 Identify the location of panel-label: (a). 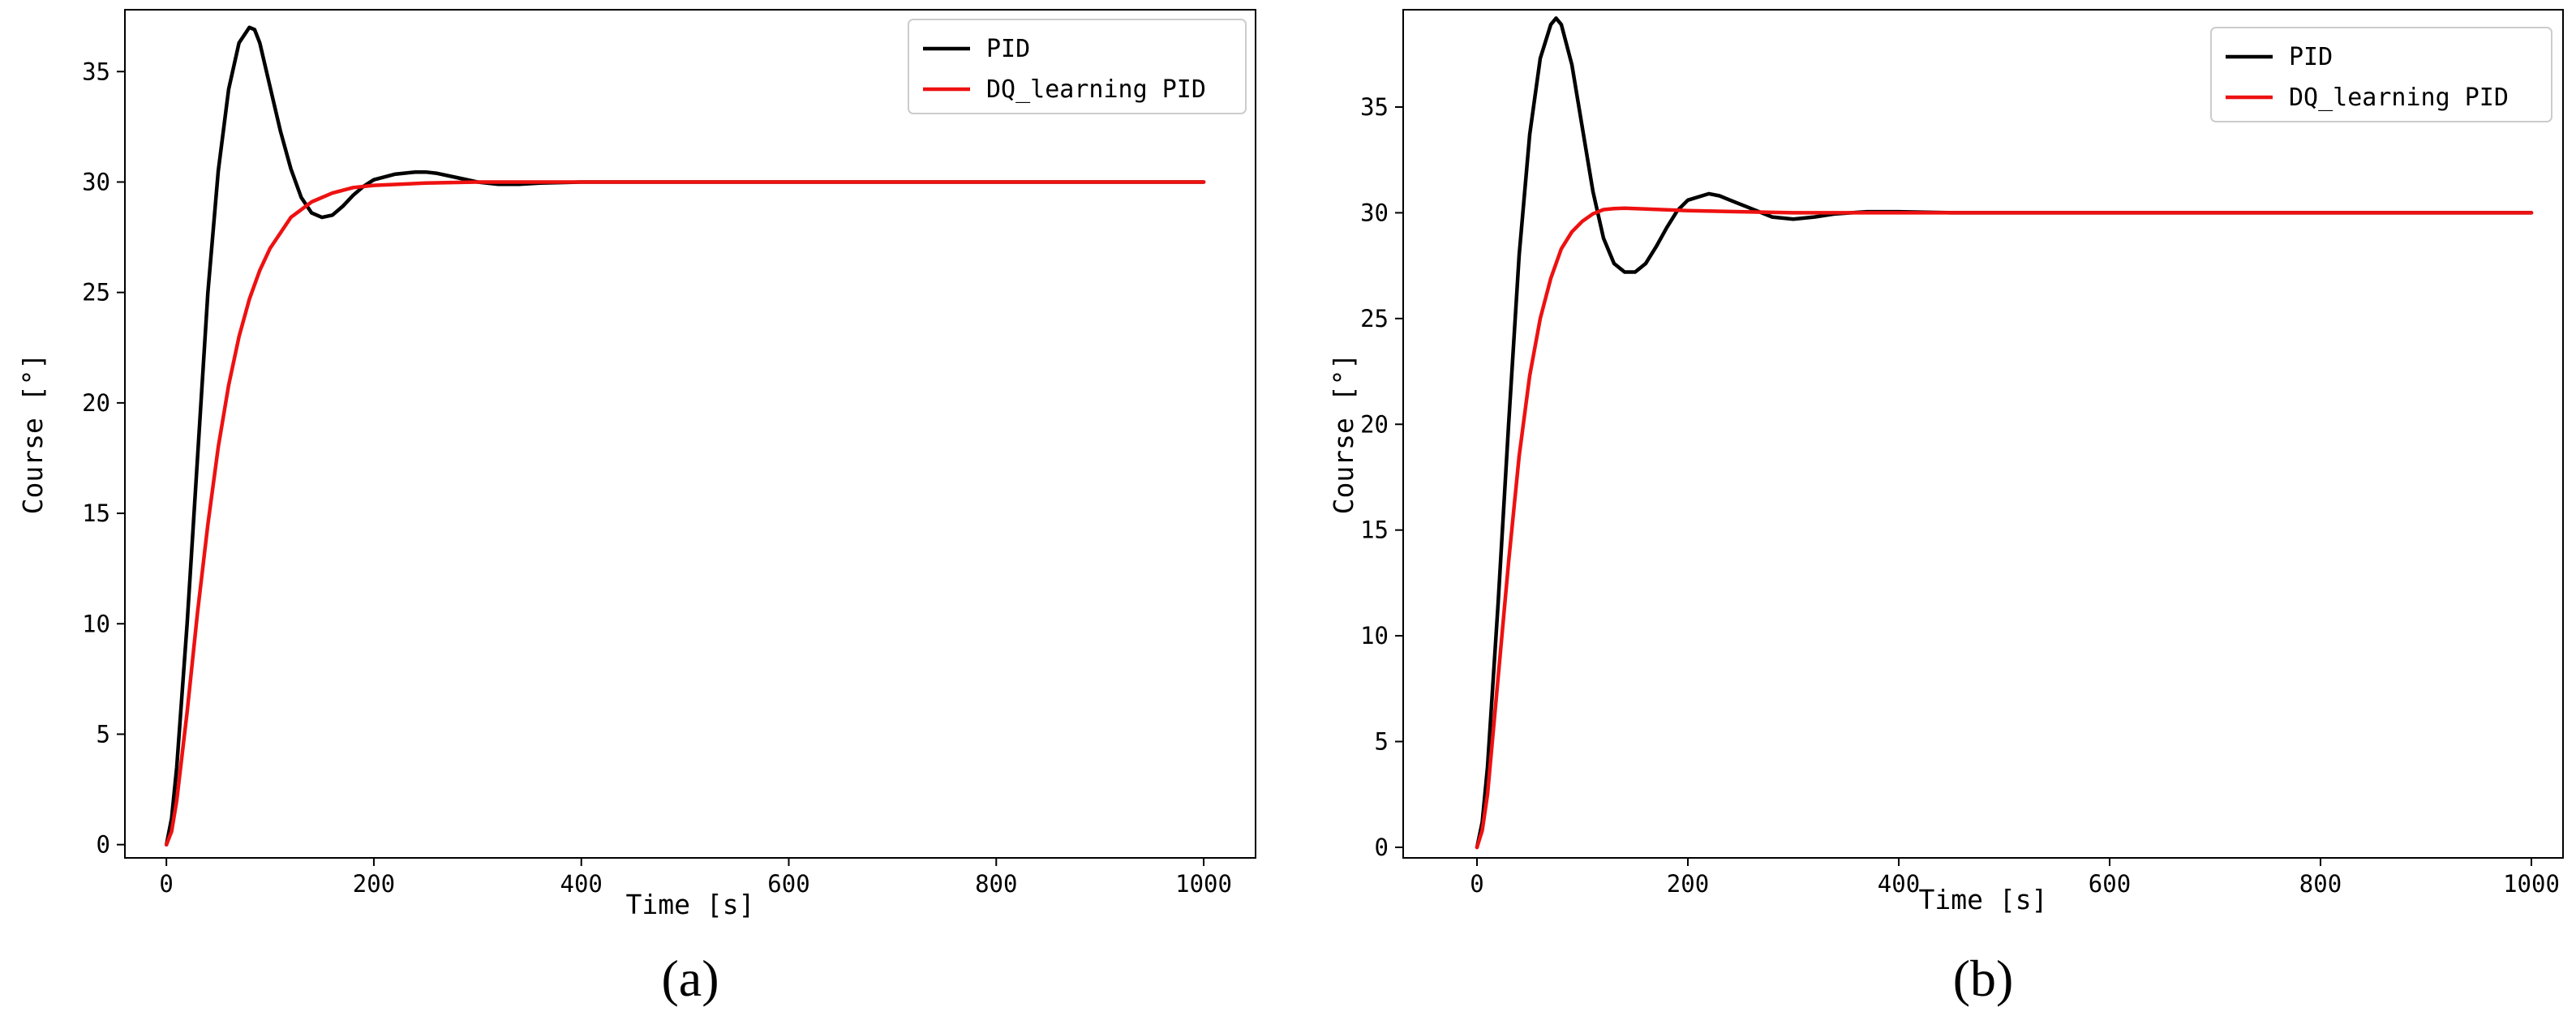
(690, 978).